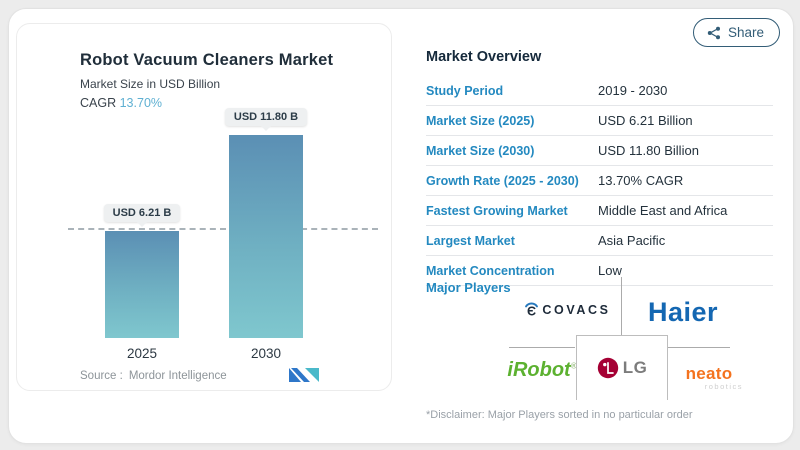 The height and width of the screenshot is (450, 800). I want to click on row-label: Fastest Growing Market, so click(497, 210).